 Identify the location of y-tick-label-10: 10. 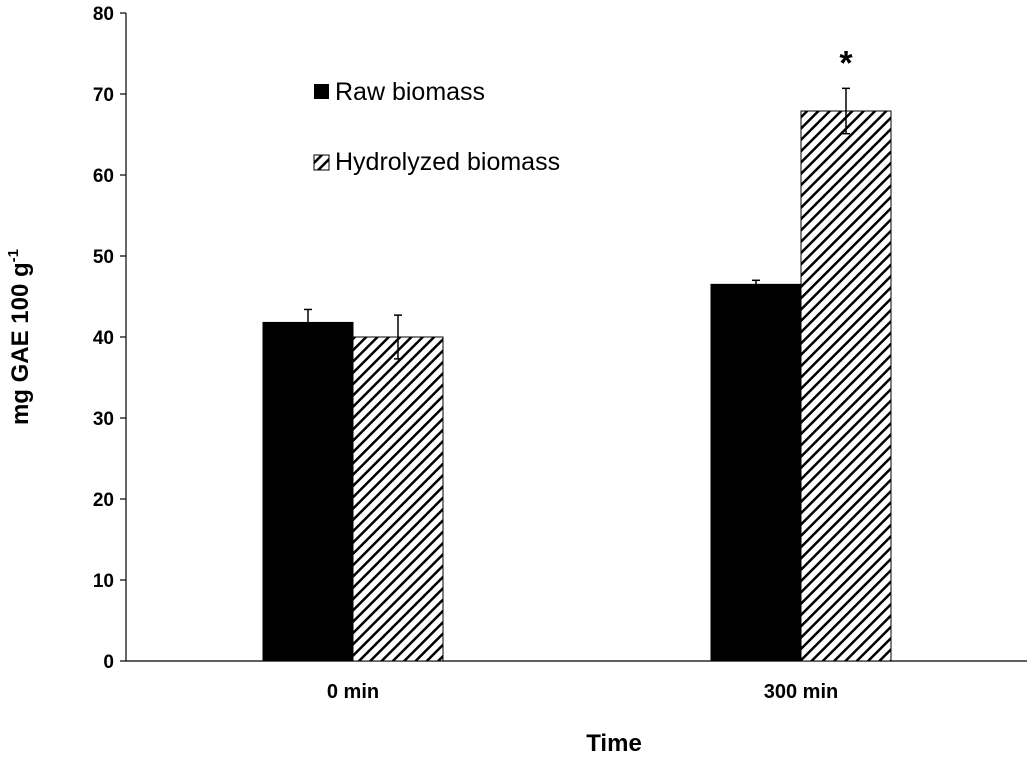
(103, 581).